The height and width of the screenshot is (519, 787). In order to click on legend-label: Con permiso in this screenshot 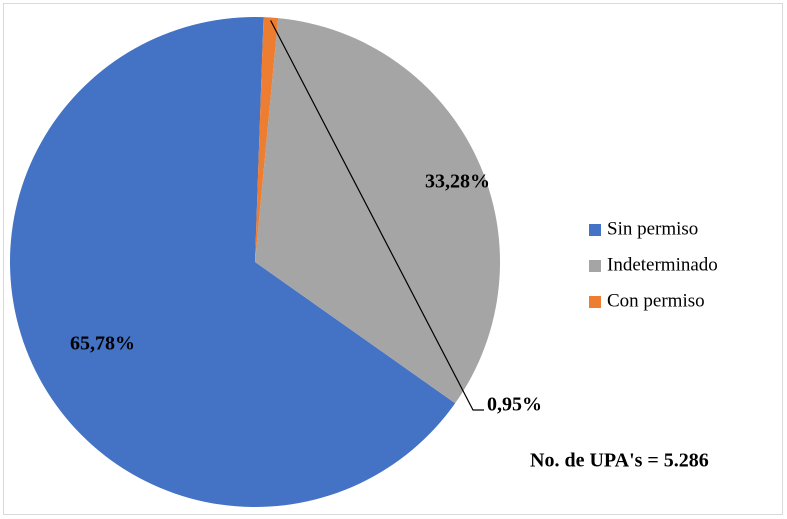, I will do `click(656, 300)`.